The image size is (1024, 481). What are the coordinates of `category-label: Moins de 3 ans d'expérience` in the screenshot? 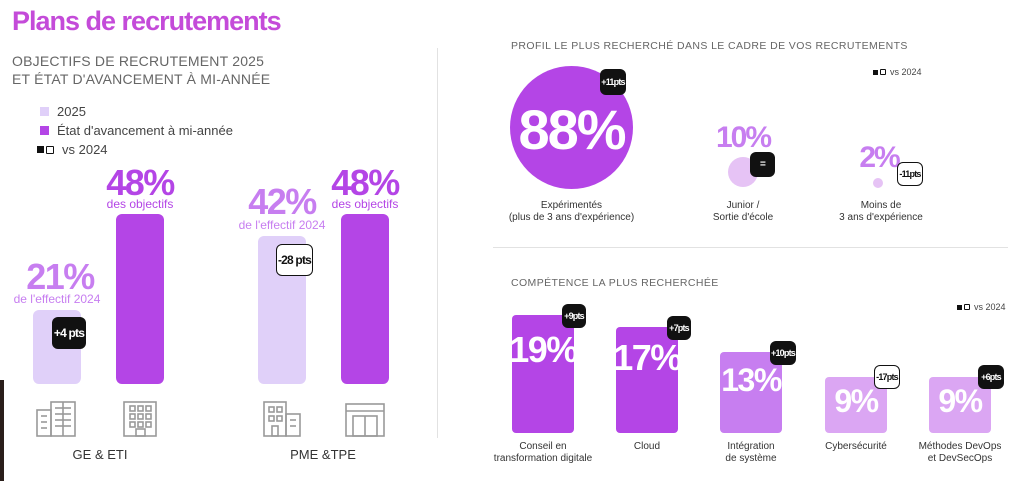 It's located at (881, 212).